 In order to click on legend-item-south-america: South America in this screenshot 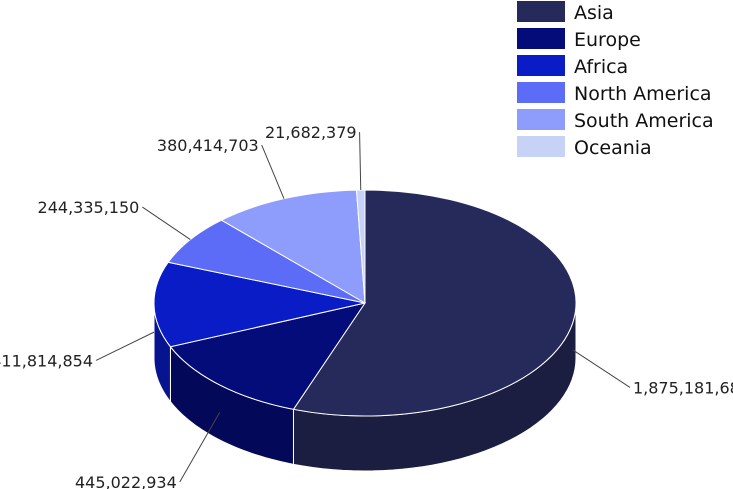, I will do `click(615, 120)`.